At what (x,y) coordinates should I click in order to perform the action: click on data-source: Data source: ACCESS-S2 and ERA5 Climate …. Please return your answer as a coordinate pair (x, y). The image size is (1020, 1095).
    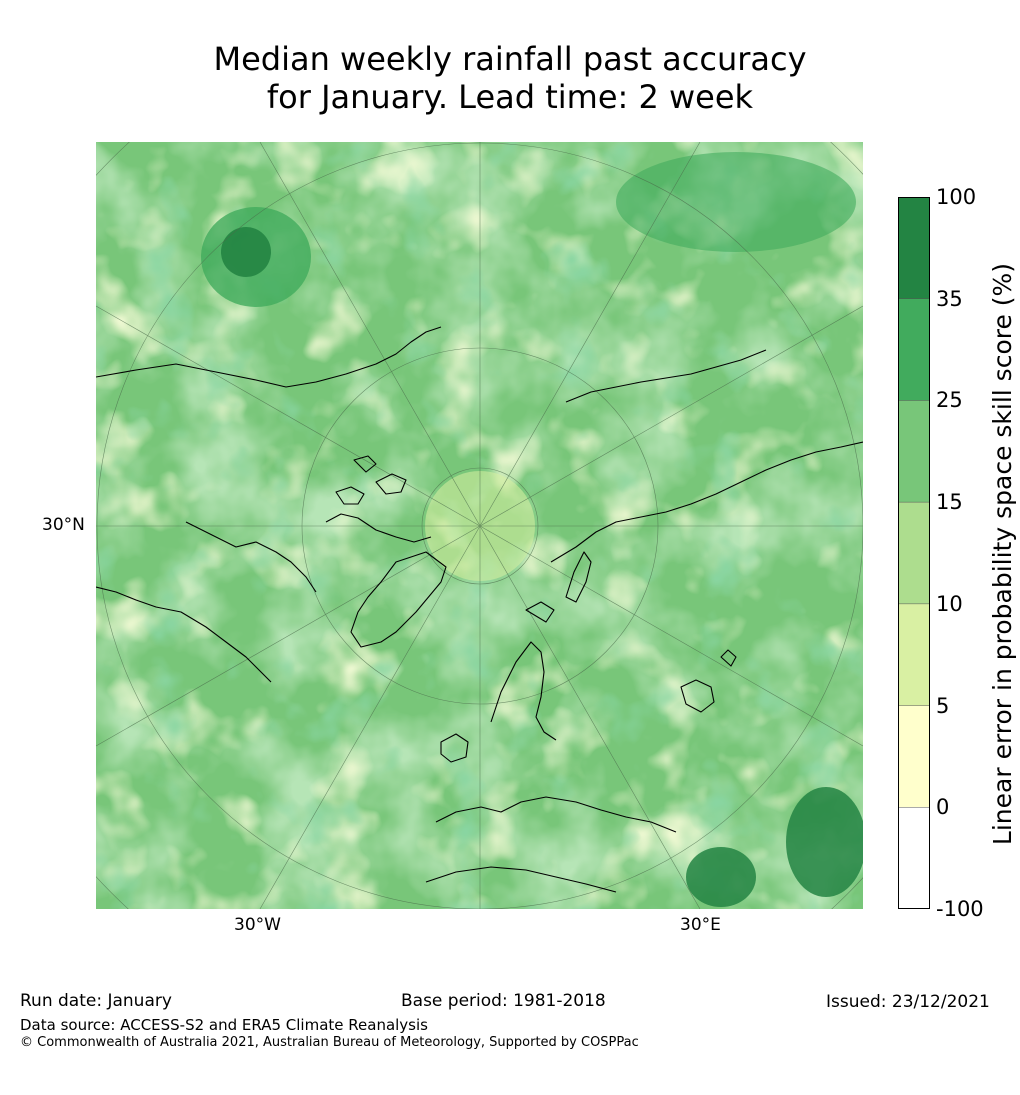
    Looking at the image, I should click on (224, 1025).